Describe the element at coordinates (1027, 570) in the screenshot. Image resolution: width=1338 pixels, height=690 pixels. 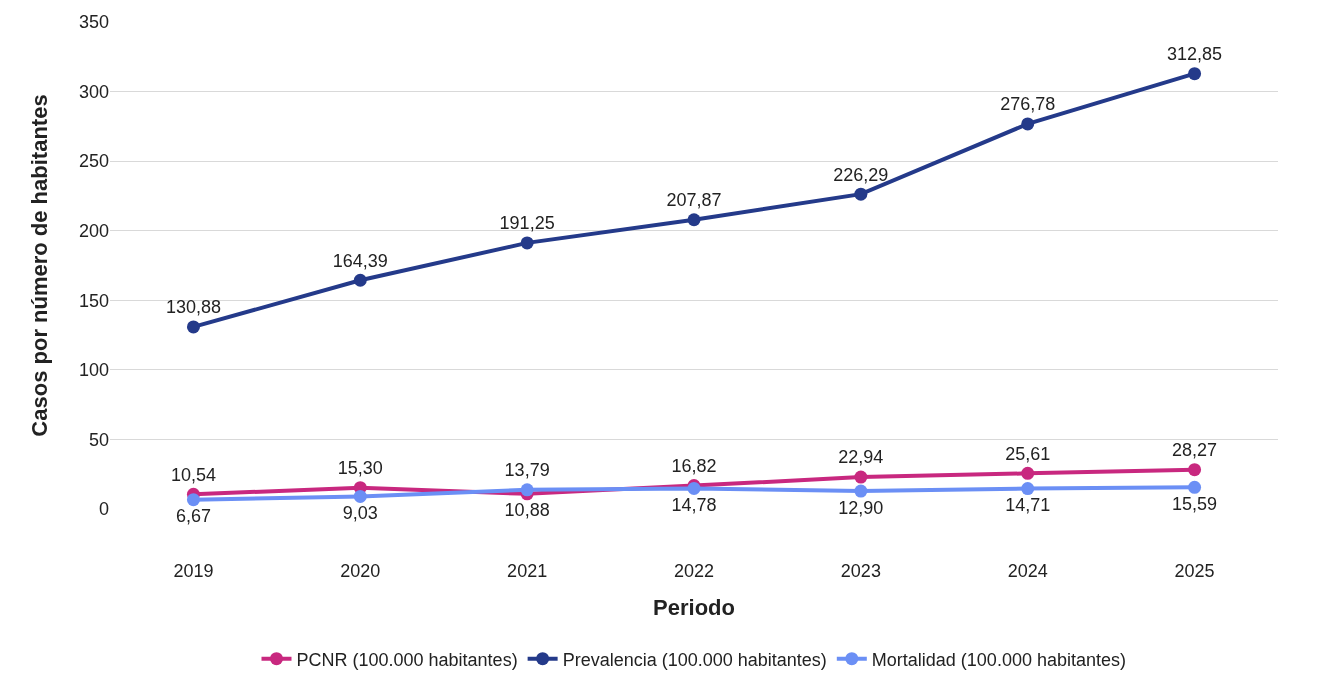
I see `x-tick-label: 2024` at that location.